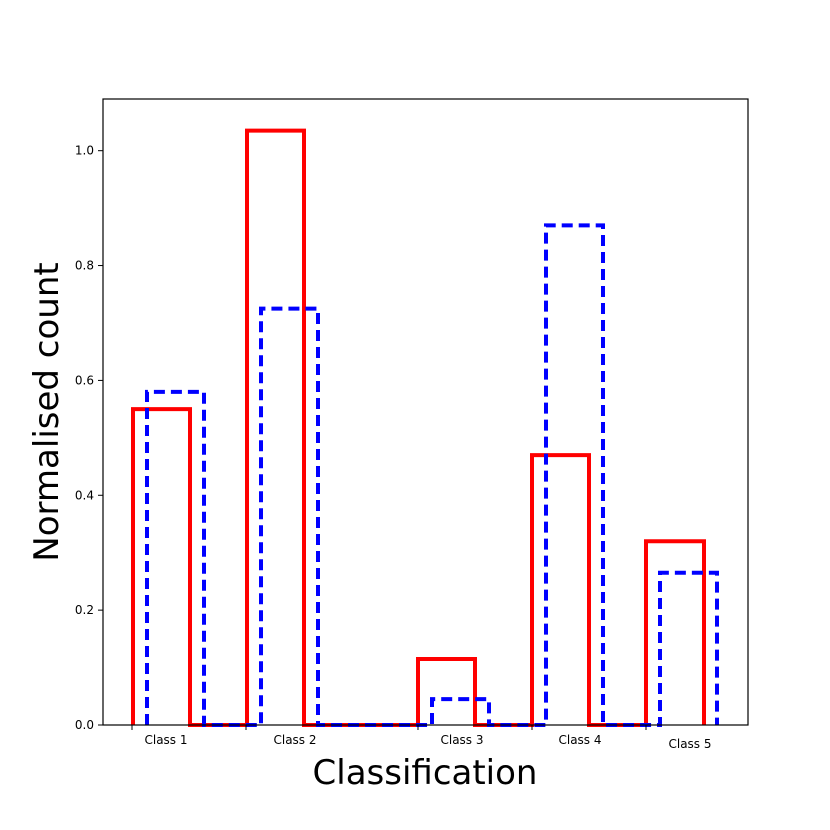 The height and width of the screenshot is (830, 830). What do you see at coordinates (84, 151) in the screenshot?
I see `y-tick-label: 1.0` at bounding box center [84, 151].